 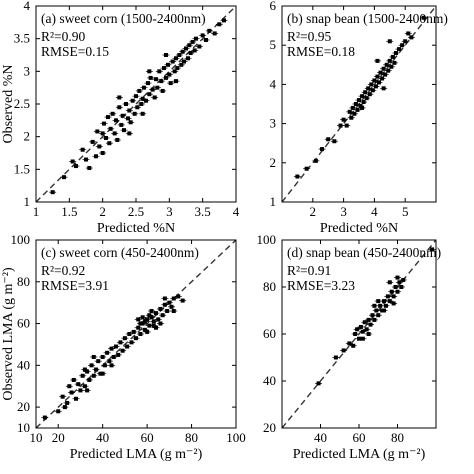 I want to click on y-tick-label: 20, so click(x=23, y=406).